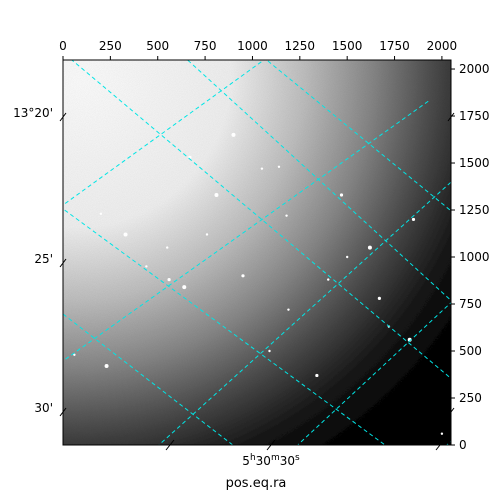 This screenshot has width=500, height=500. Describe the element at coordinates (43, 259) in the screenshot. I see `left-tick-label: 25'` at that location.